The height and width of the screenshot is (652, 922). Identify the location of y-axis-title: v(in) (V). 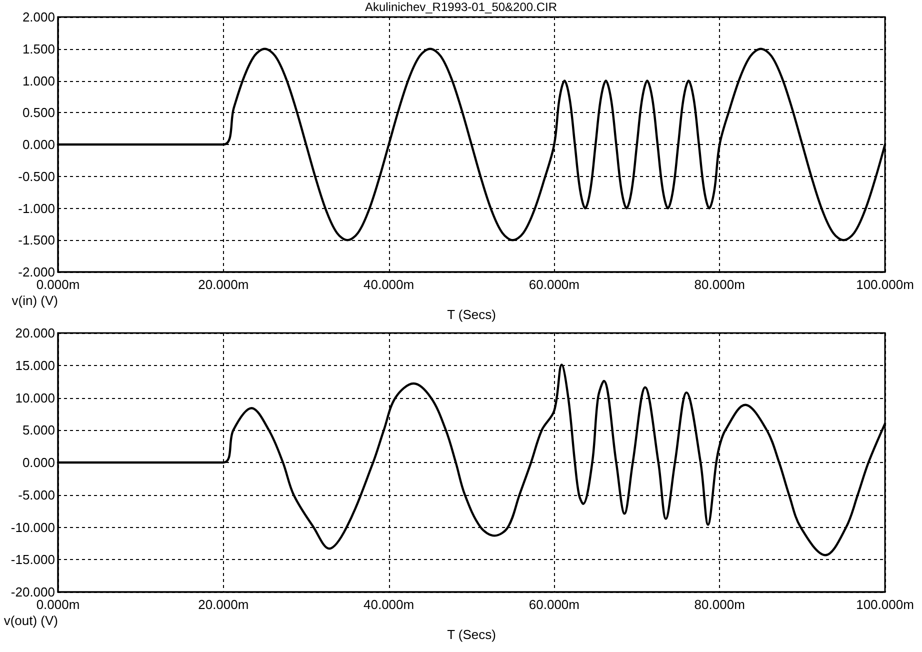
(35, 300).